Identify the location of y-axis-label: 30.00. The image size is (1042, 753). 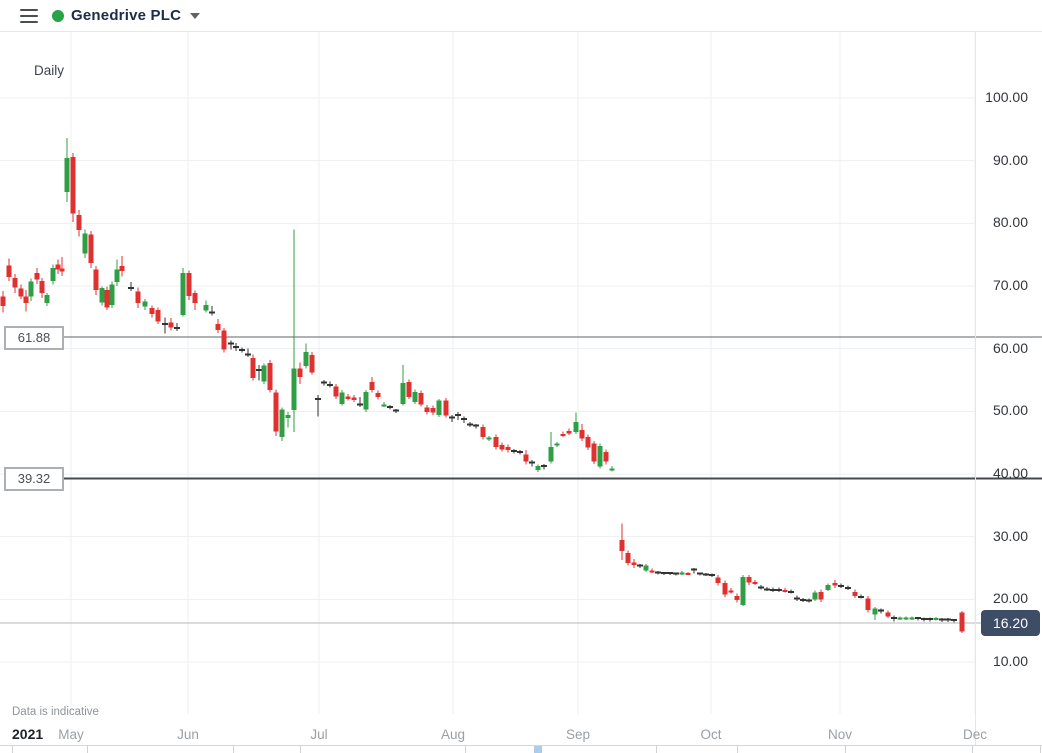
(1010, 535).